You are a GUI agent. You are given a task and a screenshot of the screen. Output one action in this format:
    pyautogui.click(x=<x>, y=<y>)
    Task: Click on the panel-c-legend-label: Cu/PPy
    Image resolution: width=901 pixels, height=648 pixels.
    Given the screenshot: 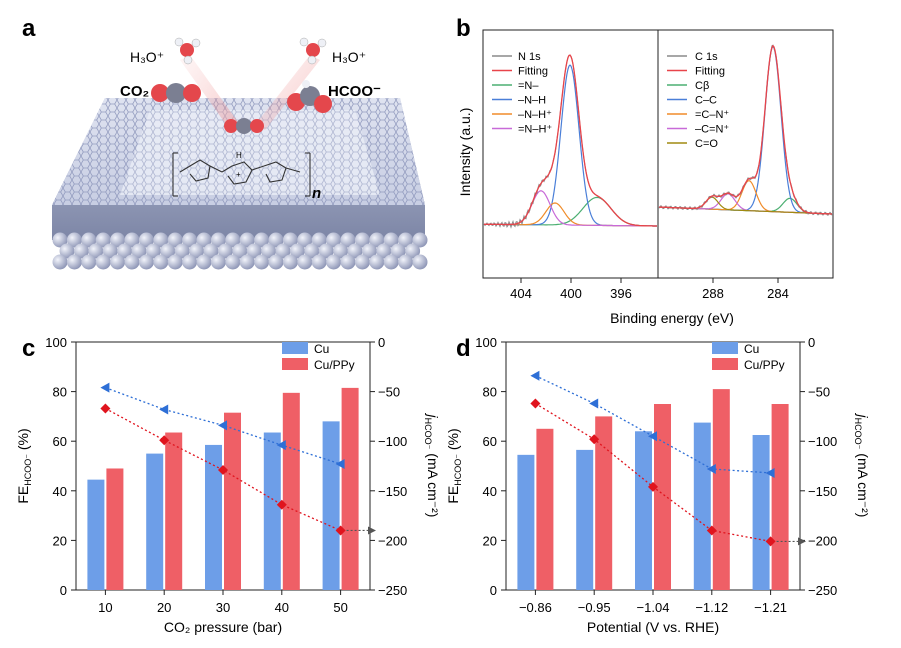 What is the action you would take?
    pyautogui.click(x=334, y=365)
    